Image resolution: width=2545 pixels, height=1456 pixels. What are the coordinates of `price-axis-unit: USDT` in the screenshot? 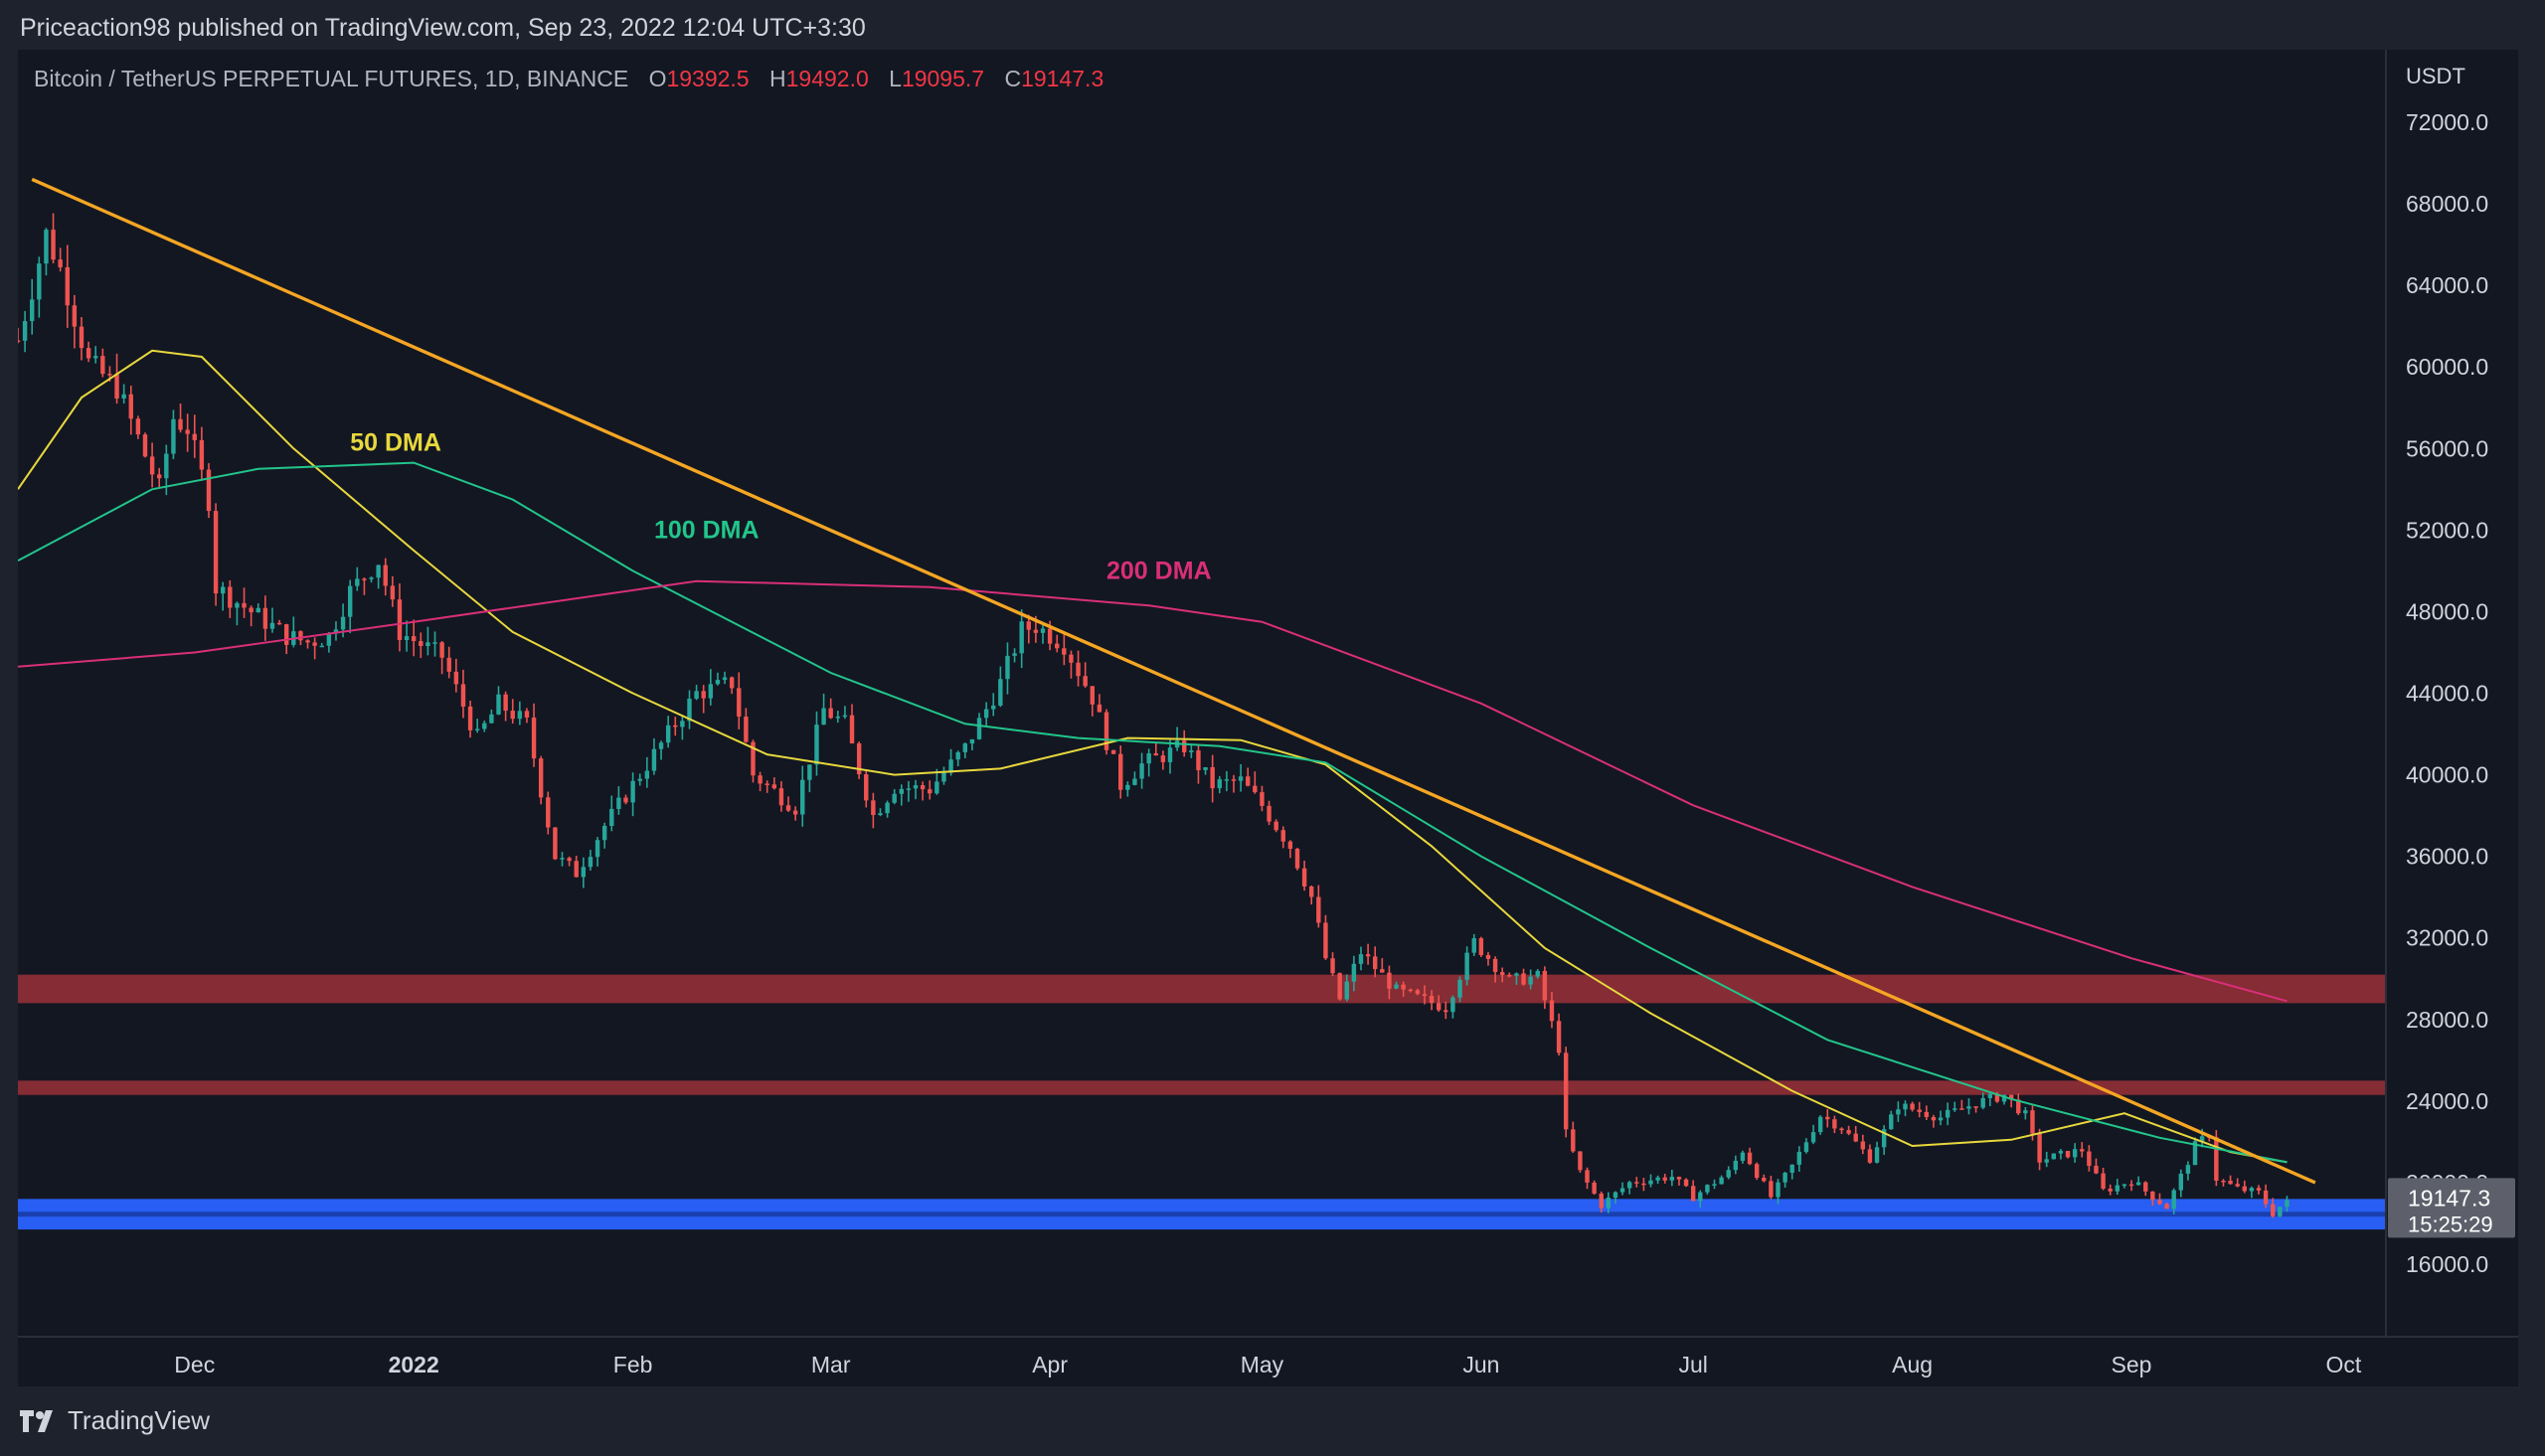 It's located at (2435, 76).